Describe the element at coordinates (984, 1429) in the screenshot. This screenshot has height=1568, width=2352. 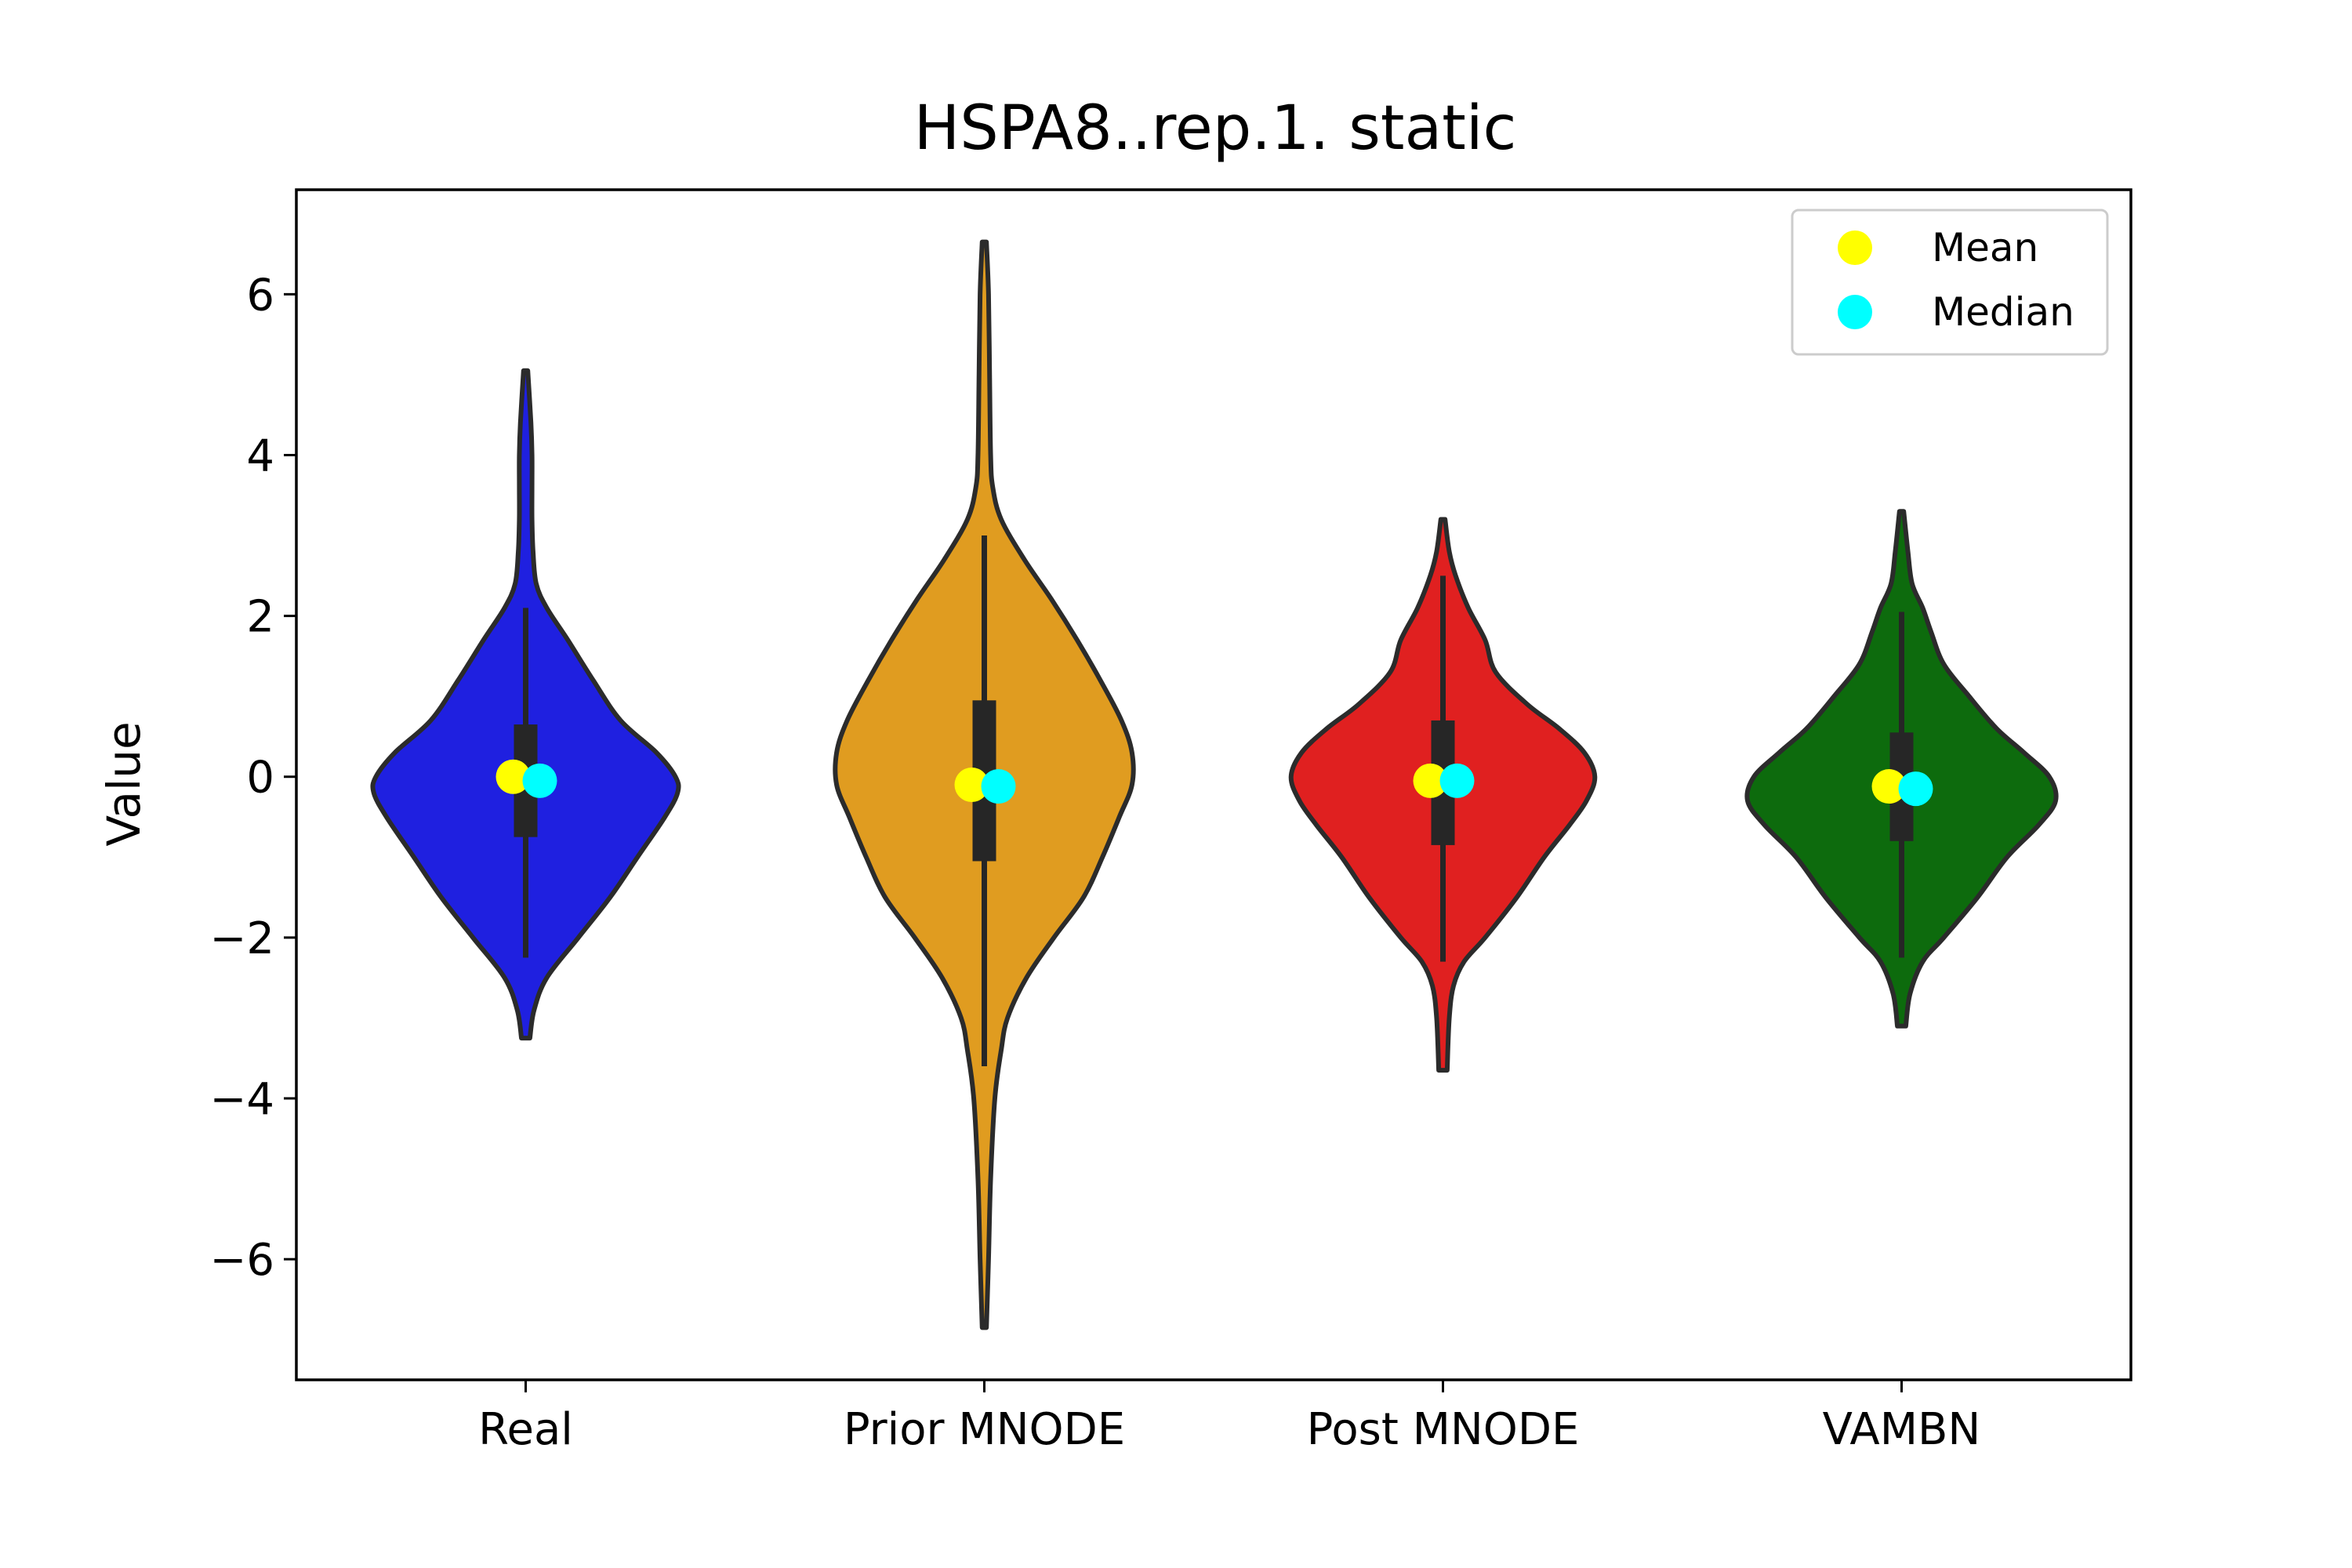
I see `x-tick-label-1: Prior MNODE` at that location.